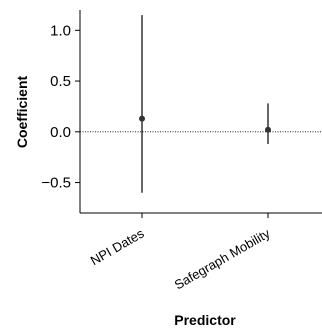  Describe the element at coordinates (22, 111) in the screenshot. I see `y-axis-title: Coefficient` at that location.